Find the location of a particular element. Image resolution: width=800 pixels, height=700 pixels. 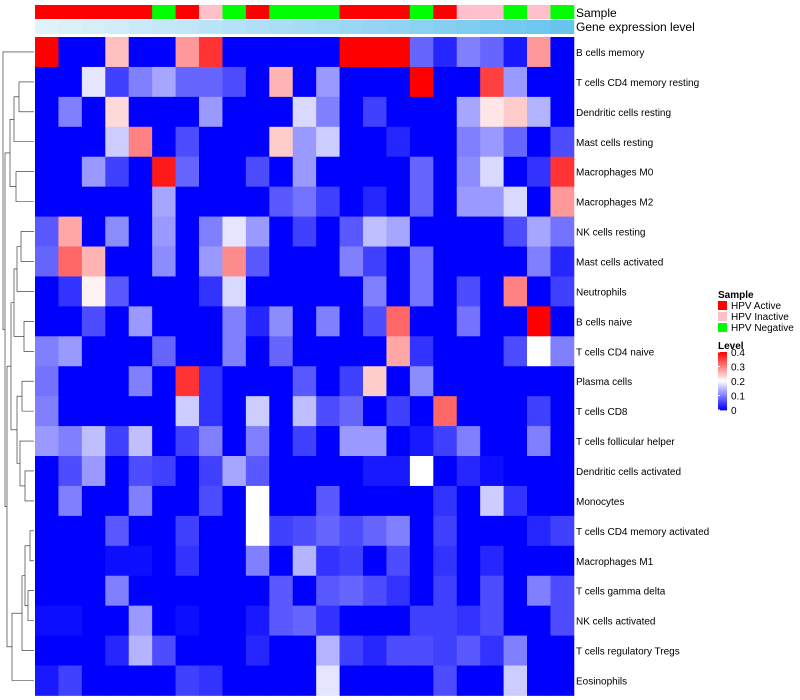

row-label: Dendritic cells activated is located at coordinates (628, 472).